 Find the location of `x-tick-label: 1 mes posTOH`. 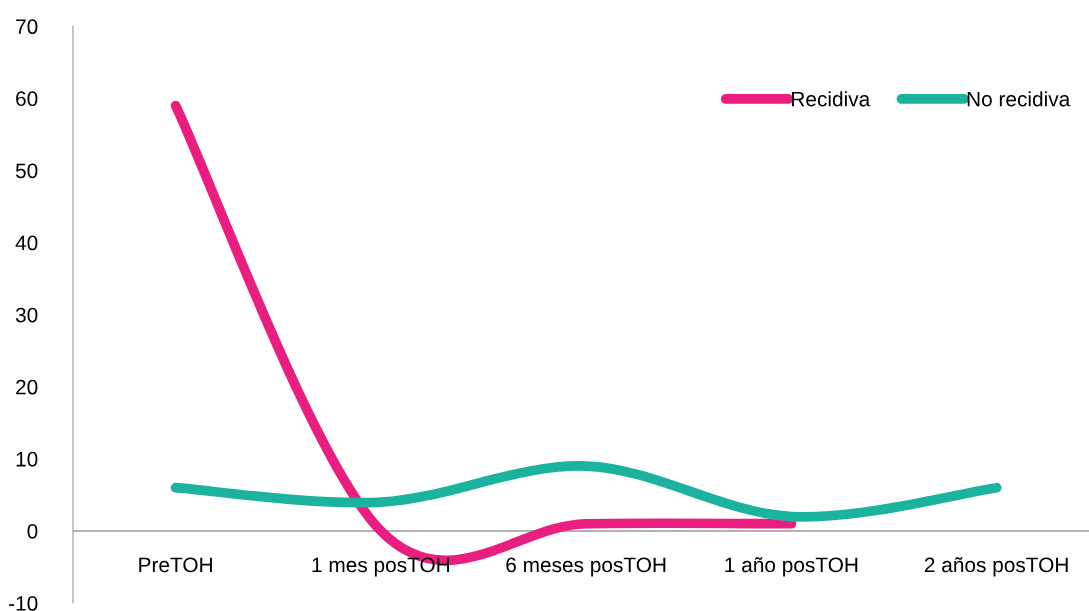

x-tick-label: 1 mes posTOH is located at coordinates (381, 567).